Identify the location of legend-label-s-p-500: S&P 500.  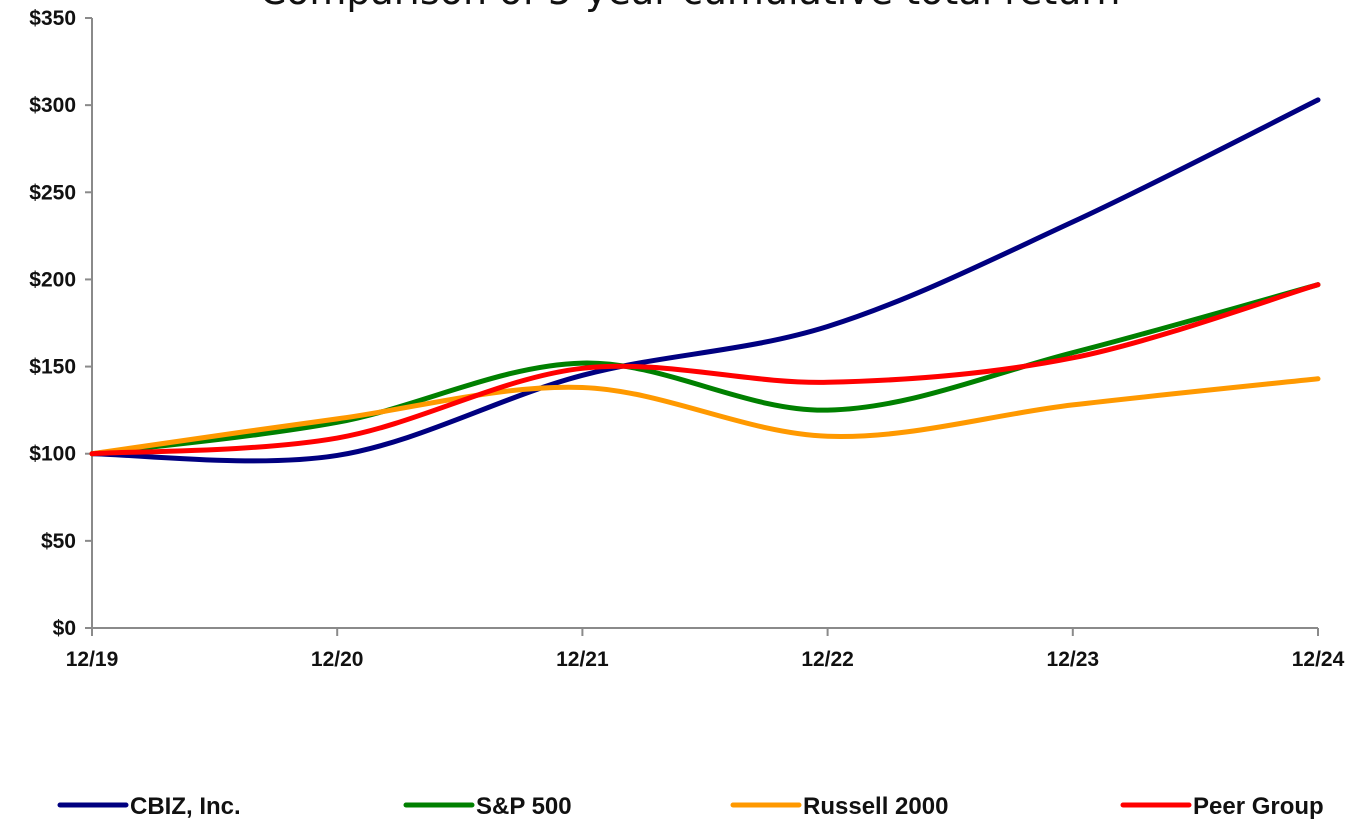
(524, 806).